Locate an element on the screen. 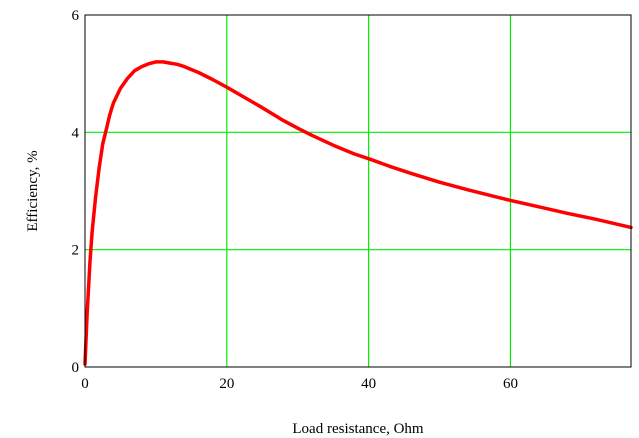 This screenshot has height=438, width=639. y-axis-title: Efficiency, % is located at coordinates (33, 190).